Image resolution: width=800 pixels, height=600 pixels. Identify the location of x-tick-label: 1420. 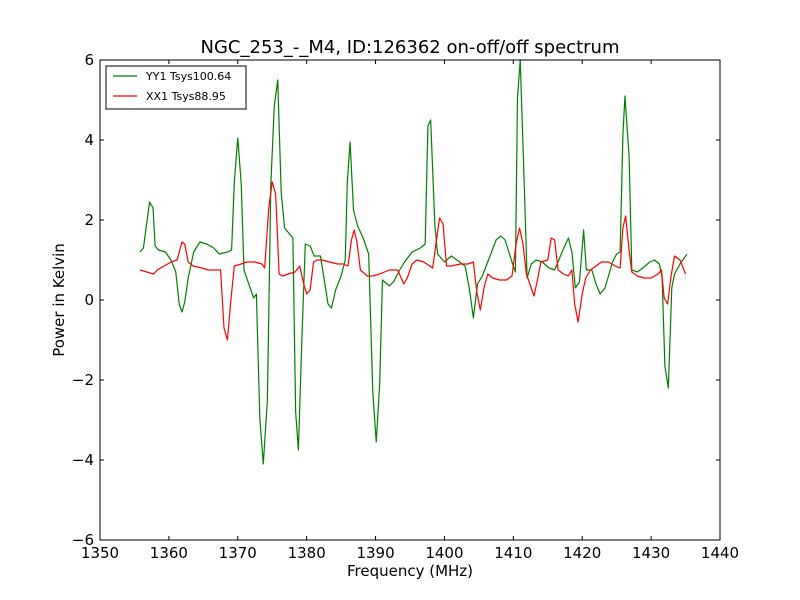
(582, 553).